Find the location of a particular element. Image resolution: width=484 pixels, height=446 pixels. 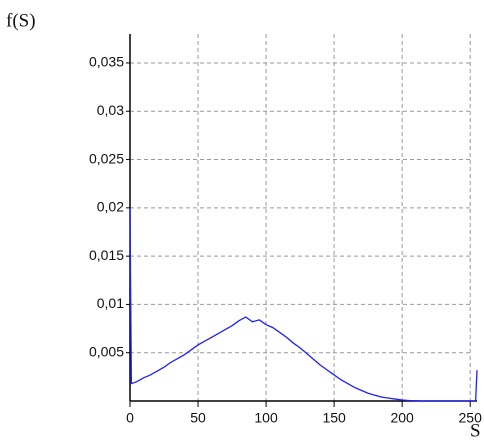

y-tick-label: 0,02 is located at coordinates (110, 207).